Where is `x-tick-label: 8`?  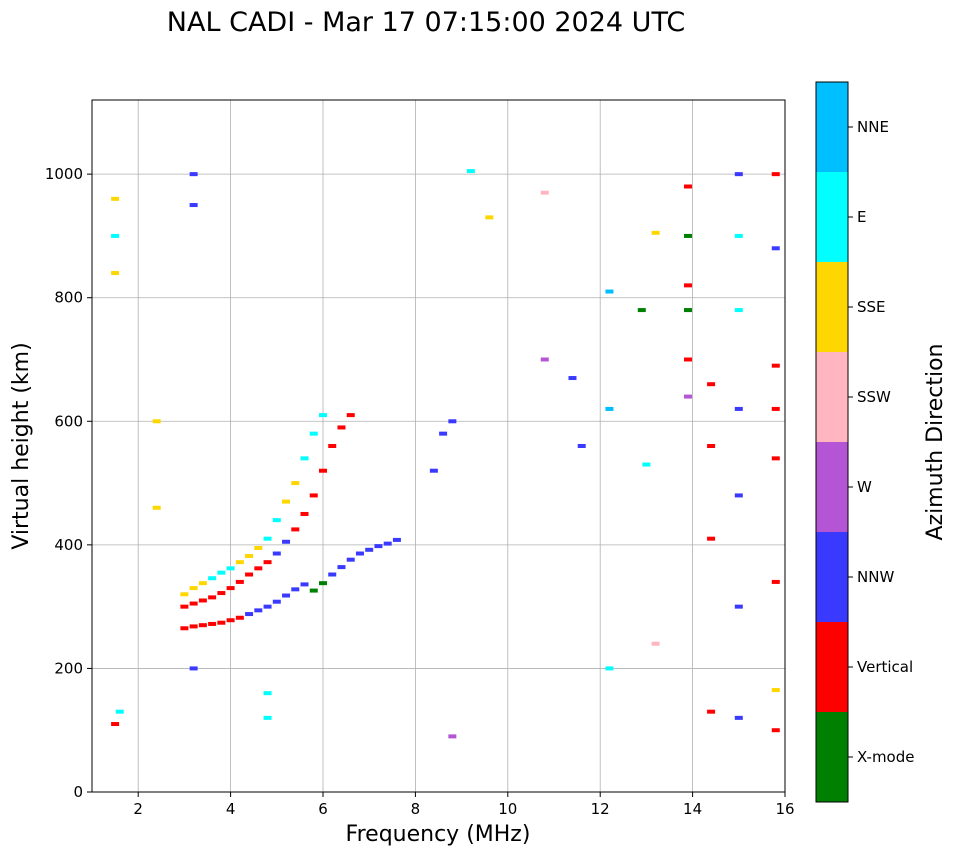 x-tick-label: 8 is located at coordinates (416, 809).